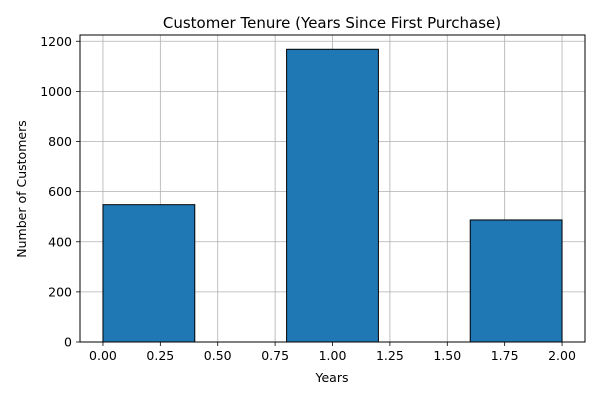  Describe the element at coordinates (60, 141) in the screenshot. I see `y-tick-label: 800` at that location.